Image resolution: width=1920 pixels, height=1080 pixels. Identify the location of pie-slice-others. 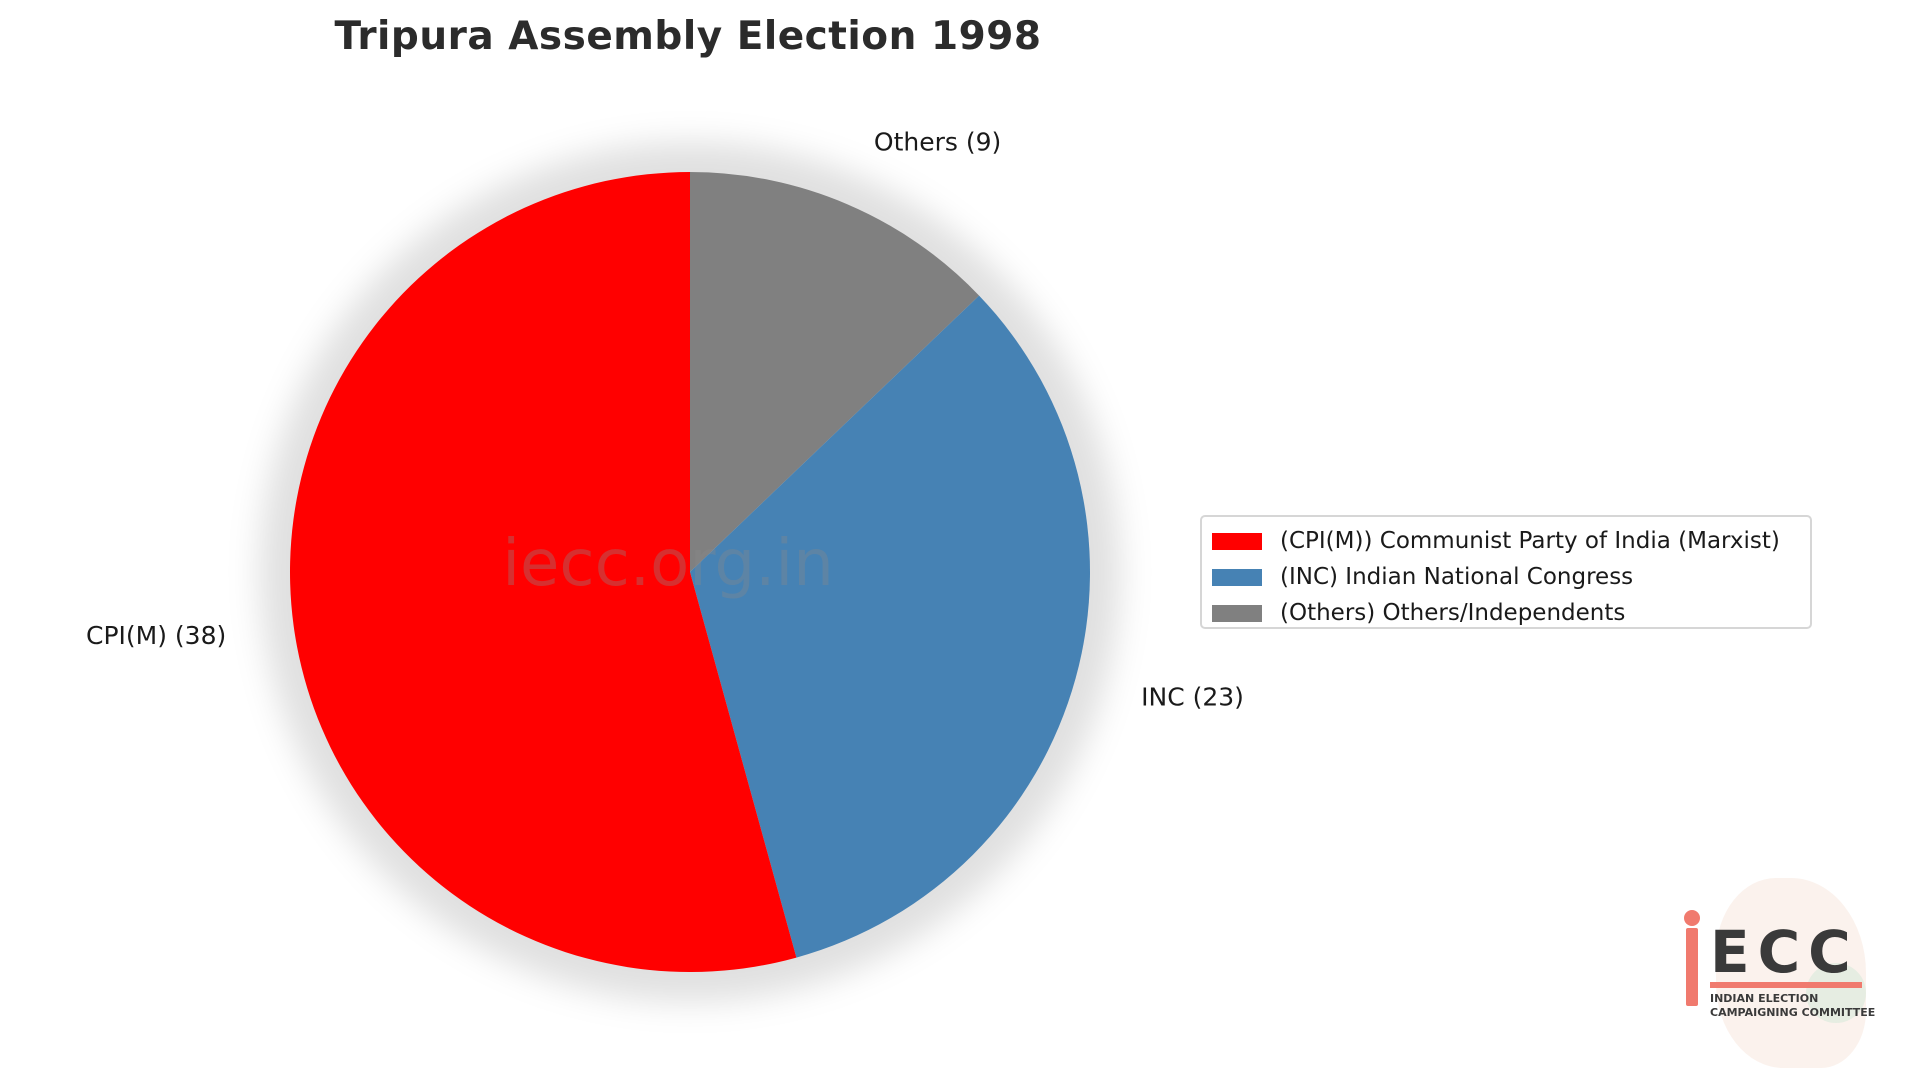
(835, 372).